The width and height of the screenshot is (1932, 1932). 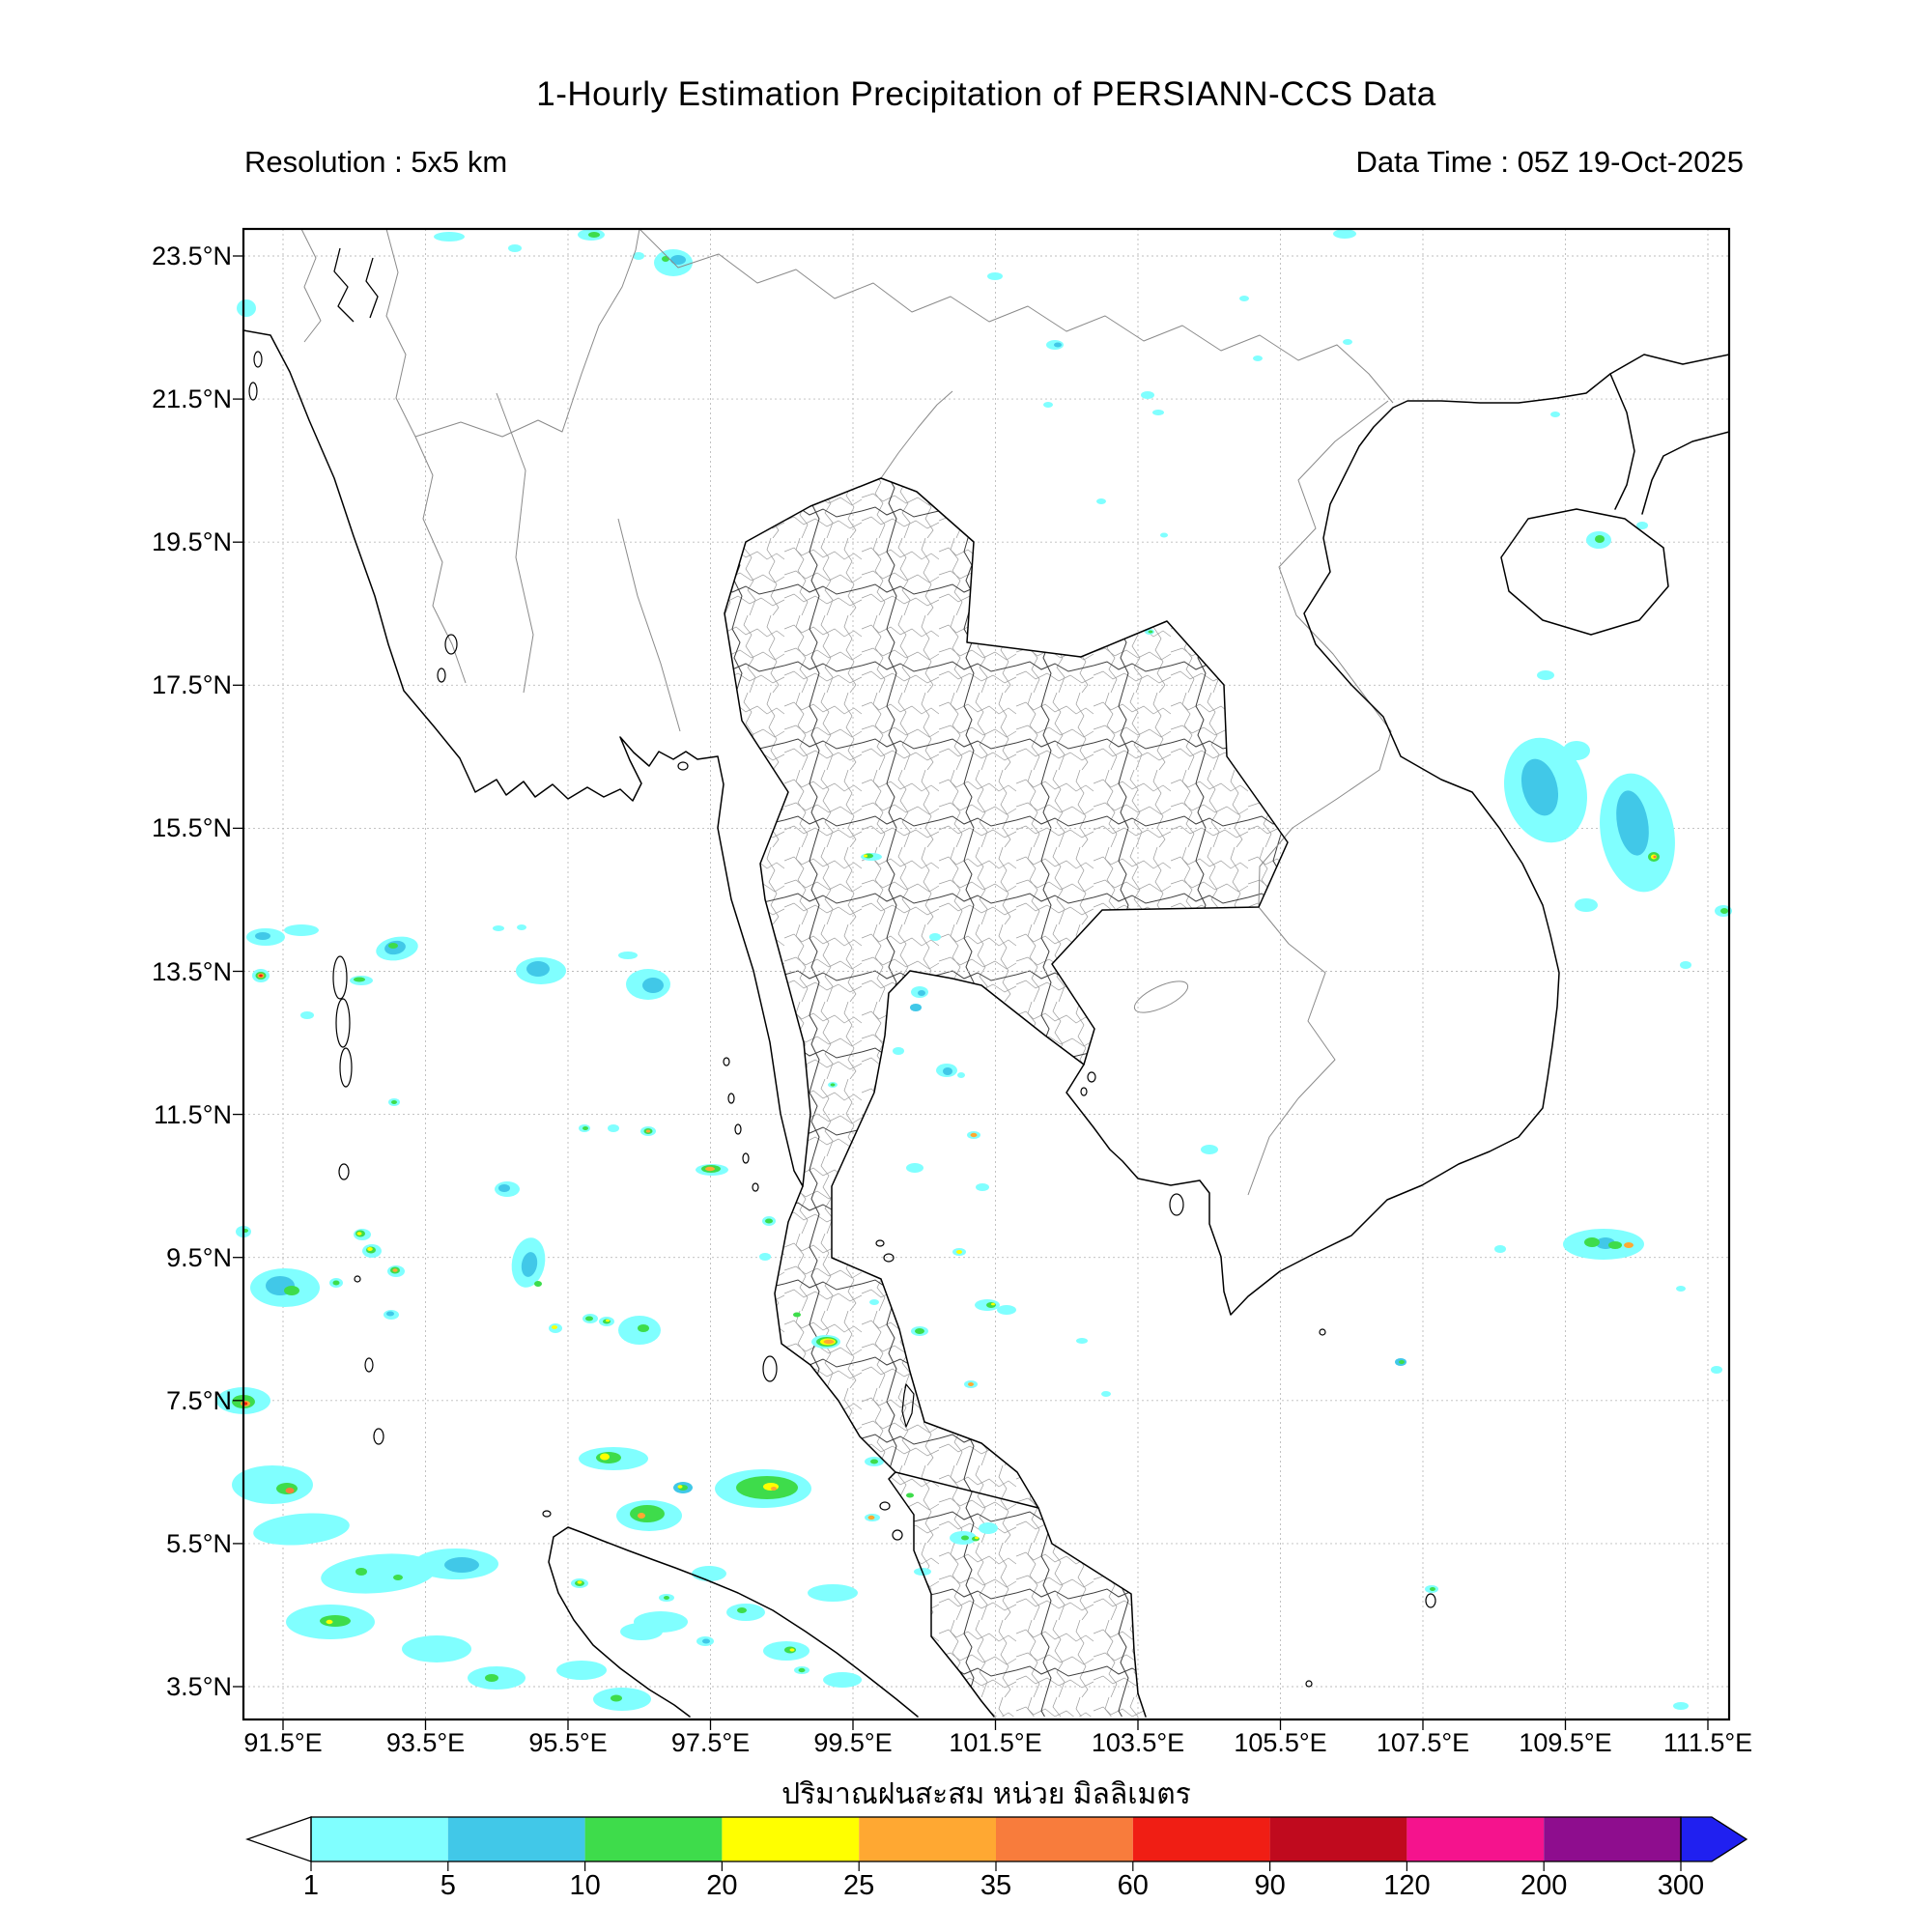 I want to click on sumatra-coastline, so click(x=733, y=1622).